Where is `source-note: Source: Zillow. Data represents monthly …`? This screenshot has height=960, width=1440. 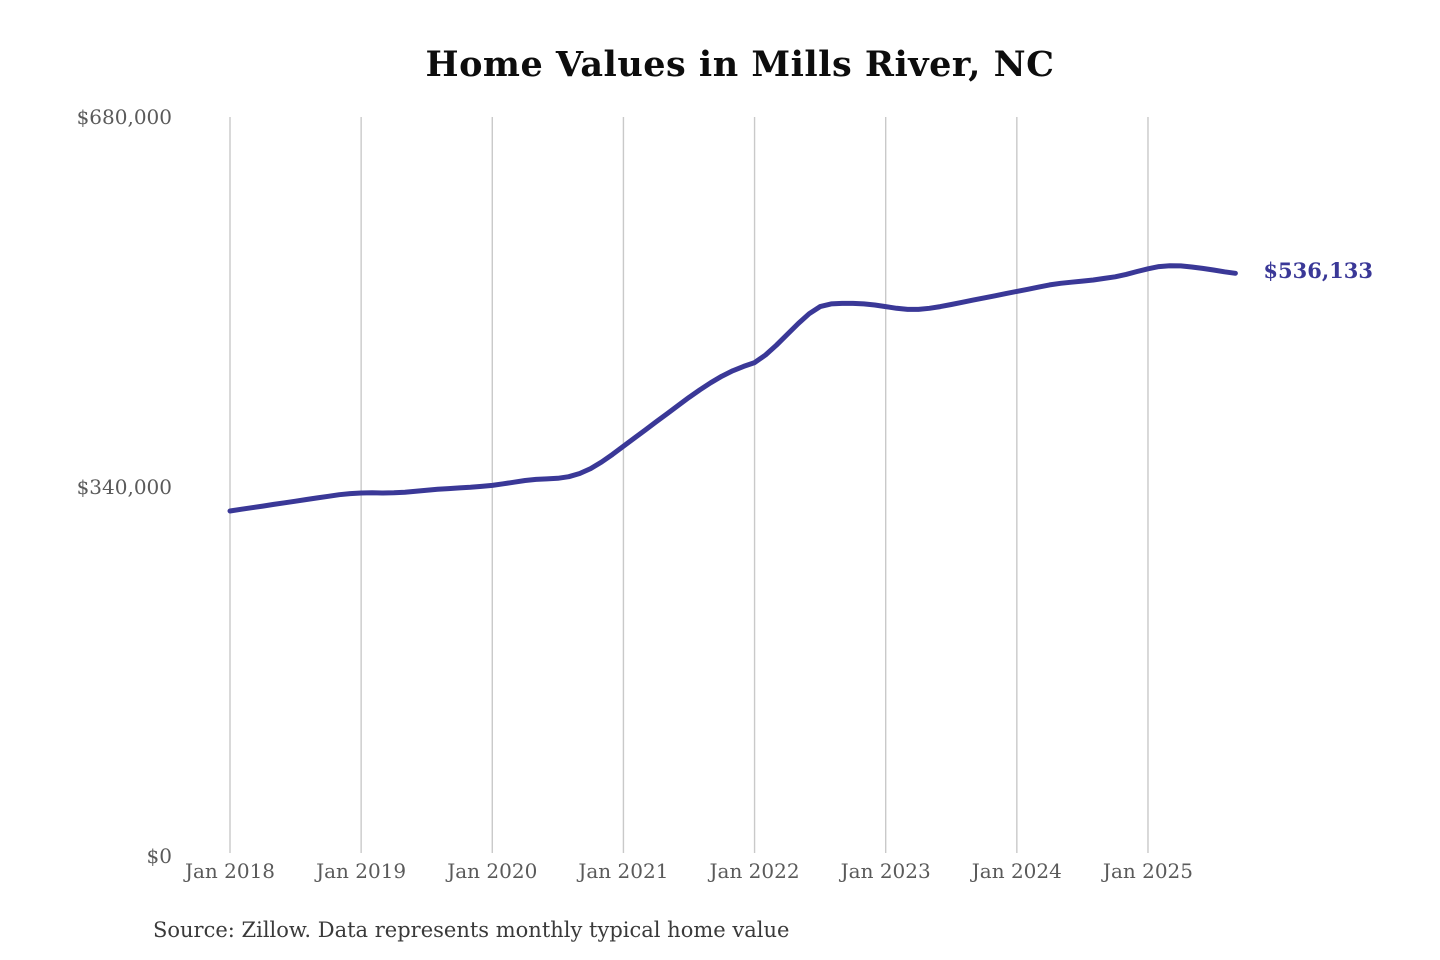 source-note: Source: Zillow. Data represents monthly … is located at coordinates (471, 930).